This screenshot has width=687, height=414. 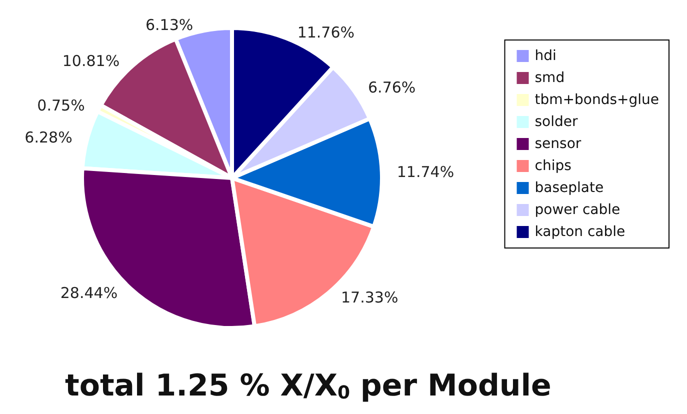 I want to click on data-label: 6.28%, so click(x=48, y=137).